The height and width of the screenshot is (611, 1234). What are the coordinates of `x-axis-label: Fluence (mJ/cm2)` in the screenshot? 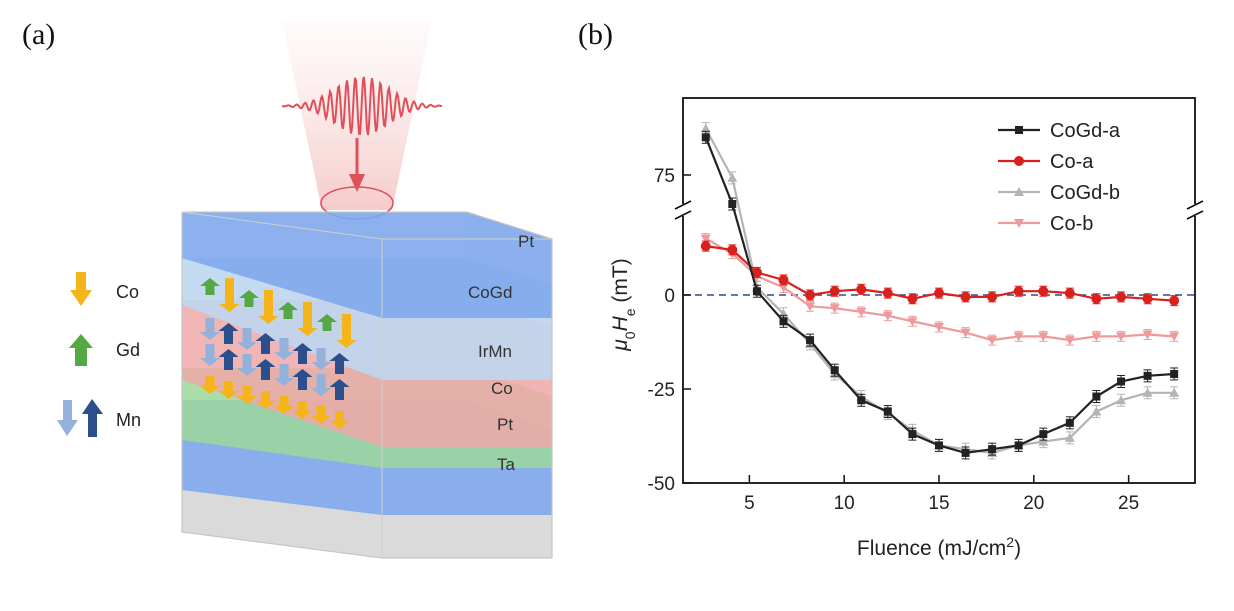 It's located at (939, 547).